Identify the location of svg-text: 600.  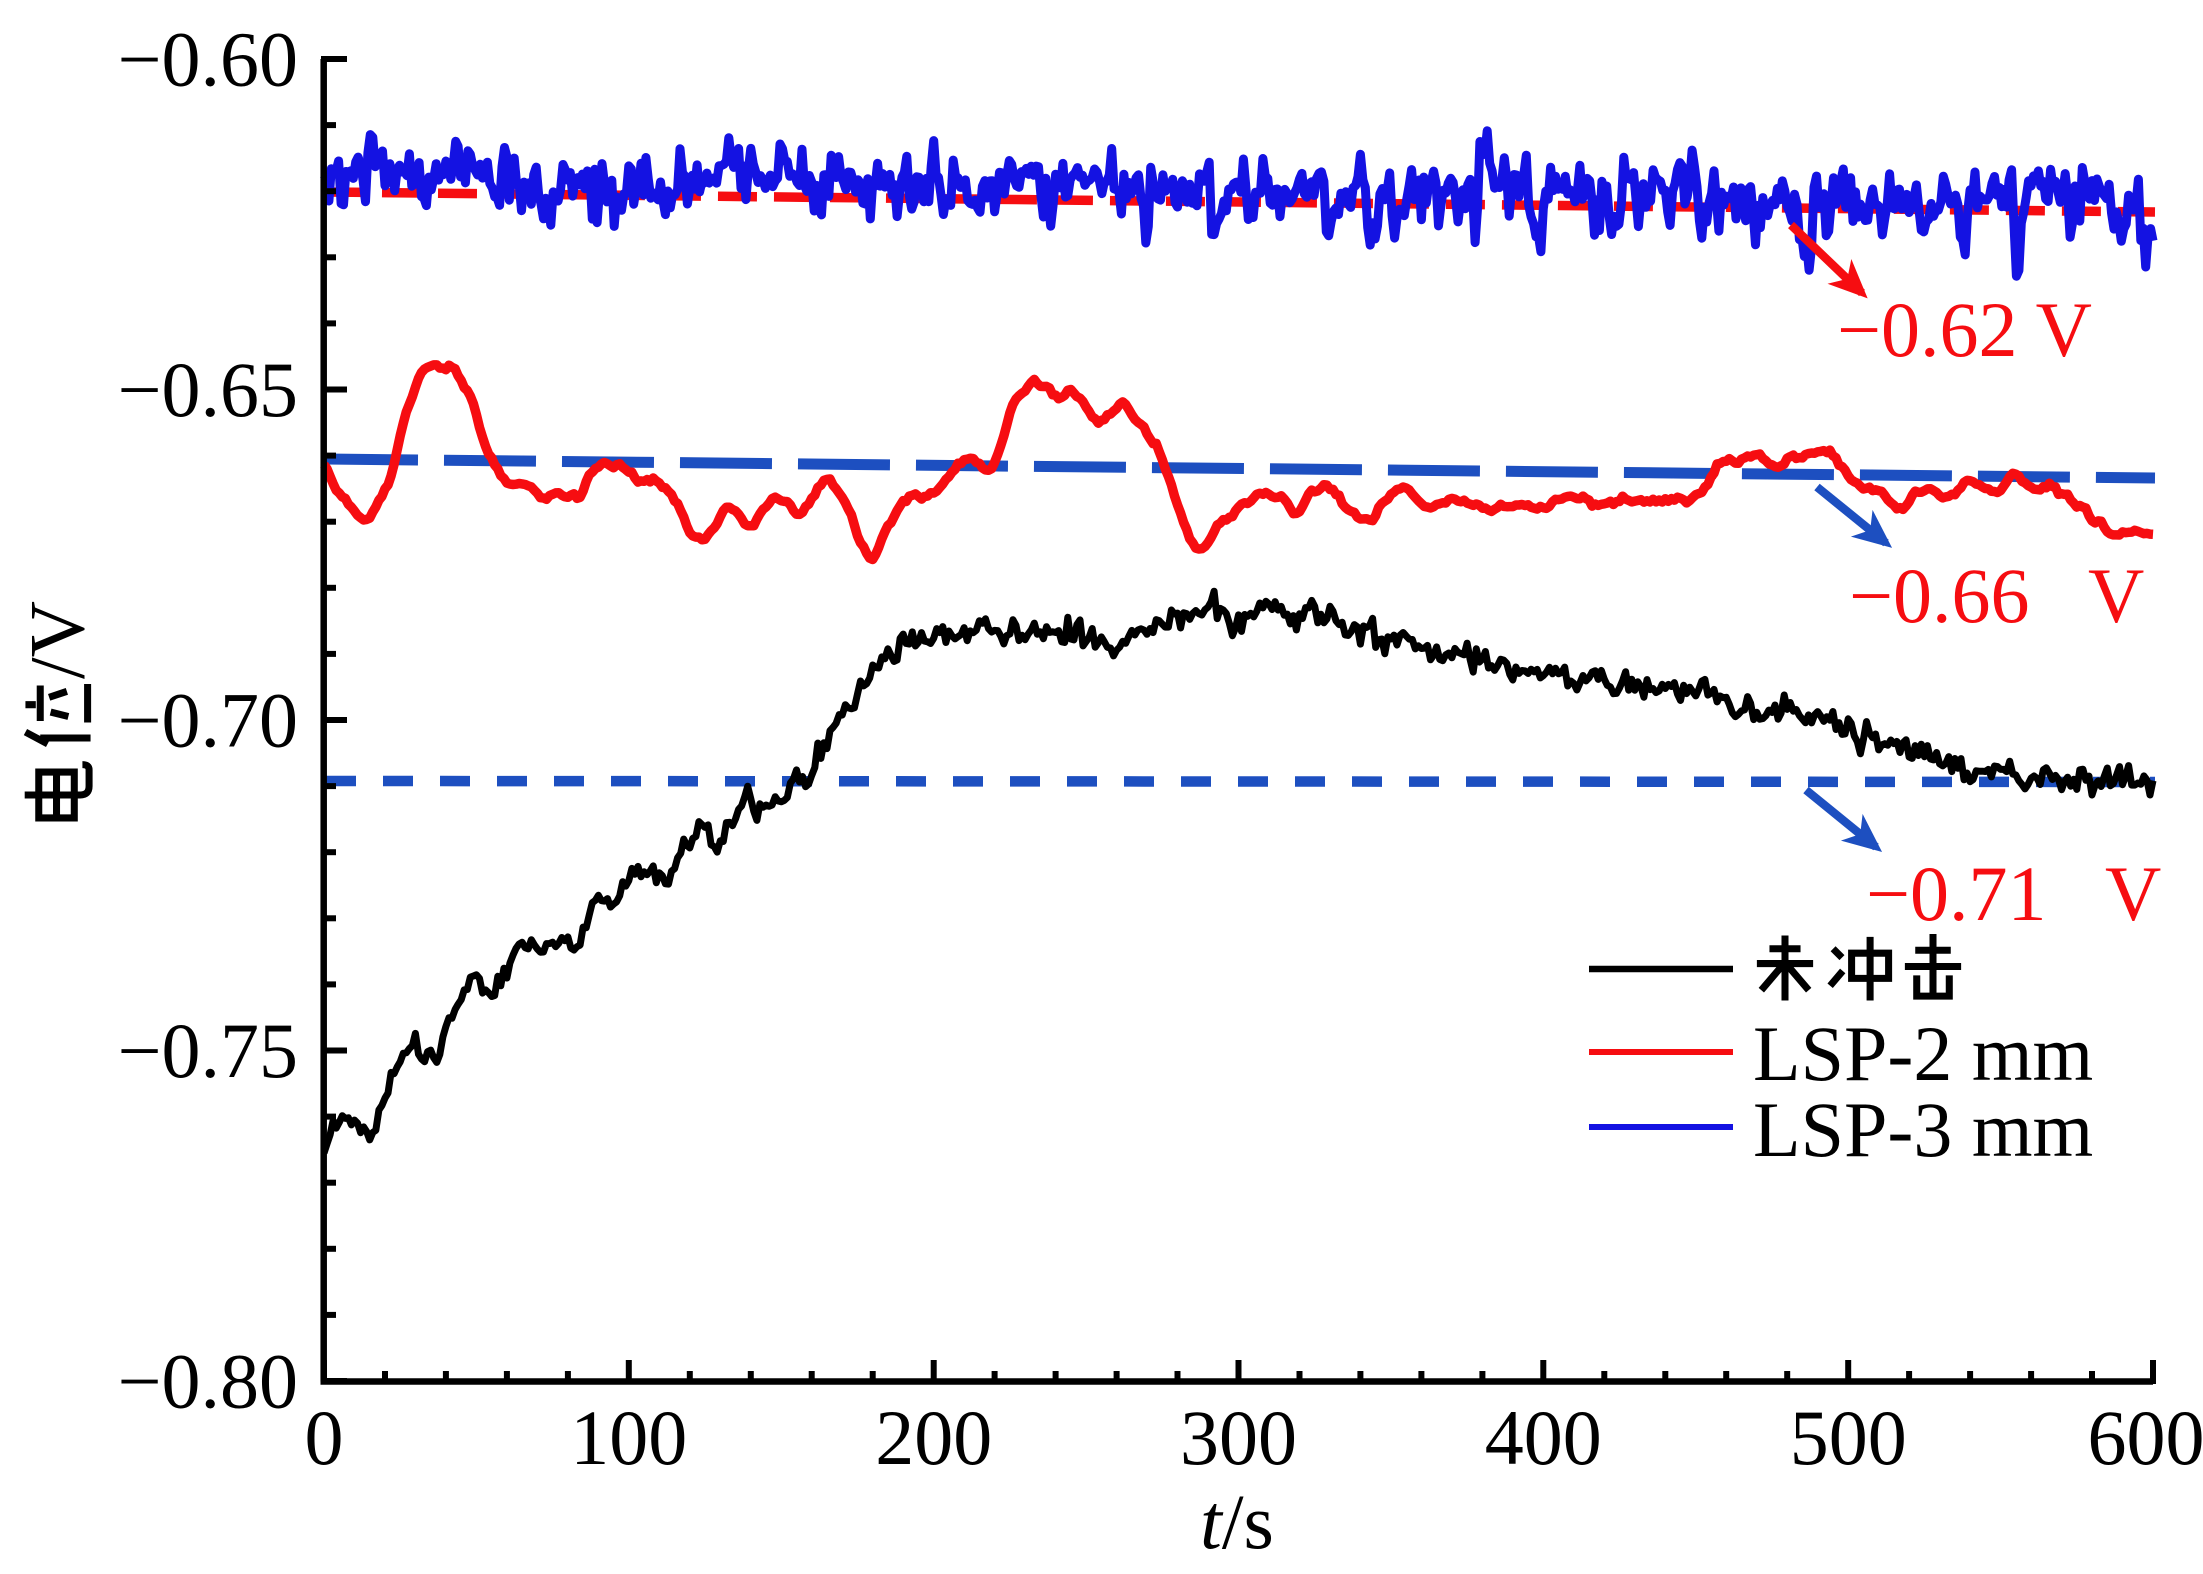
(2145, 1437).